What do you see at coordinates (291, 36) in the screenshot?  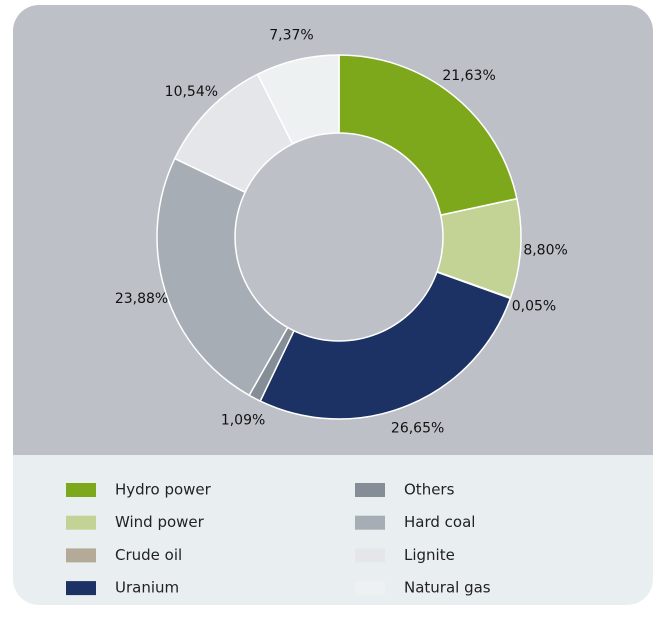 I see `data-label: 7,37%` at bounding box center [291, 36].